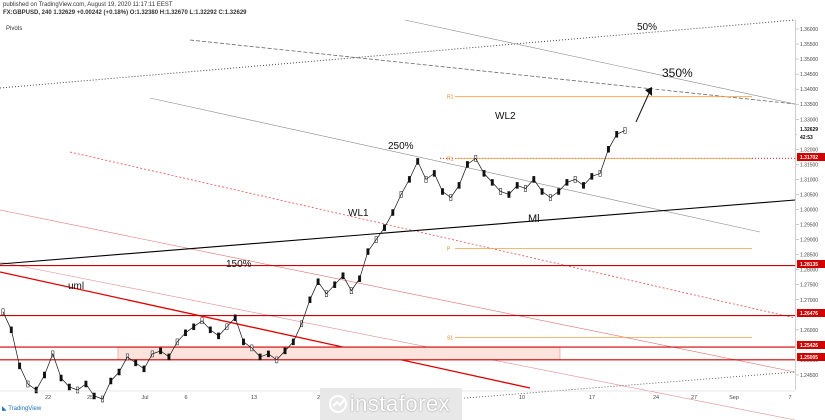 This screenshot has height=420, width=825. I want to click on x-tick-label: 13, so click(254, 398).